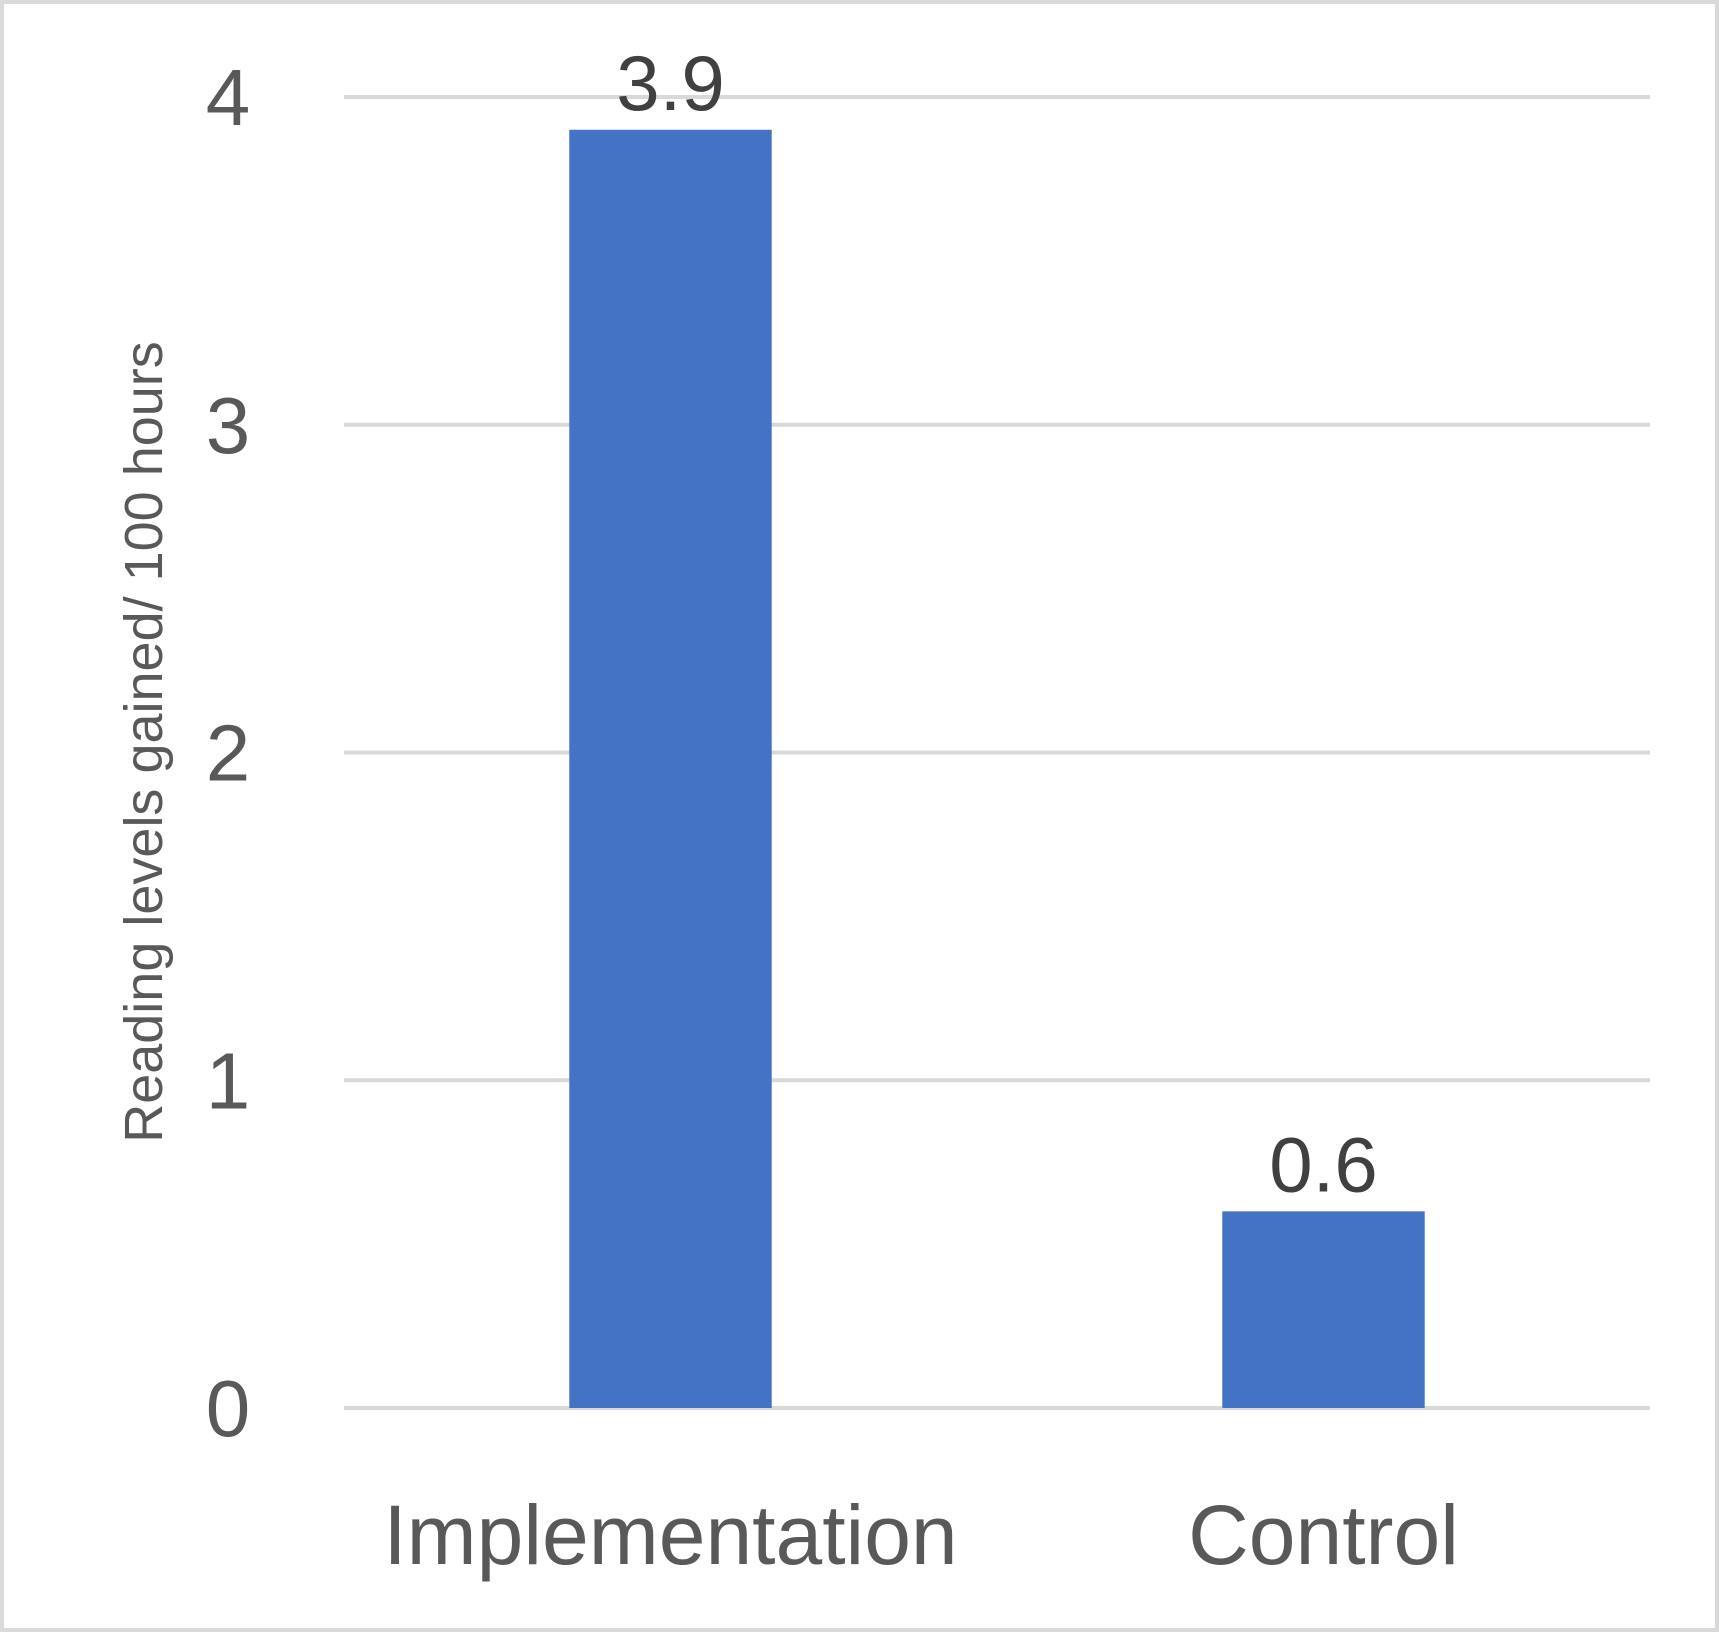 This screenshot has height=1636, width=1719. What do you see at coordinates (1323, 1164) in the screenshot?
I see `data-label-control: 0.6` at bounding box center [1323, 1164].